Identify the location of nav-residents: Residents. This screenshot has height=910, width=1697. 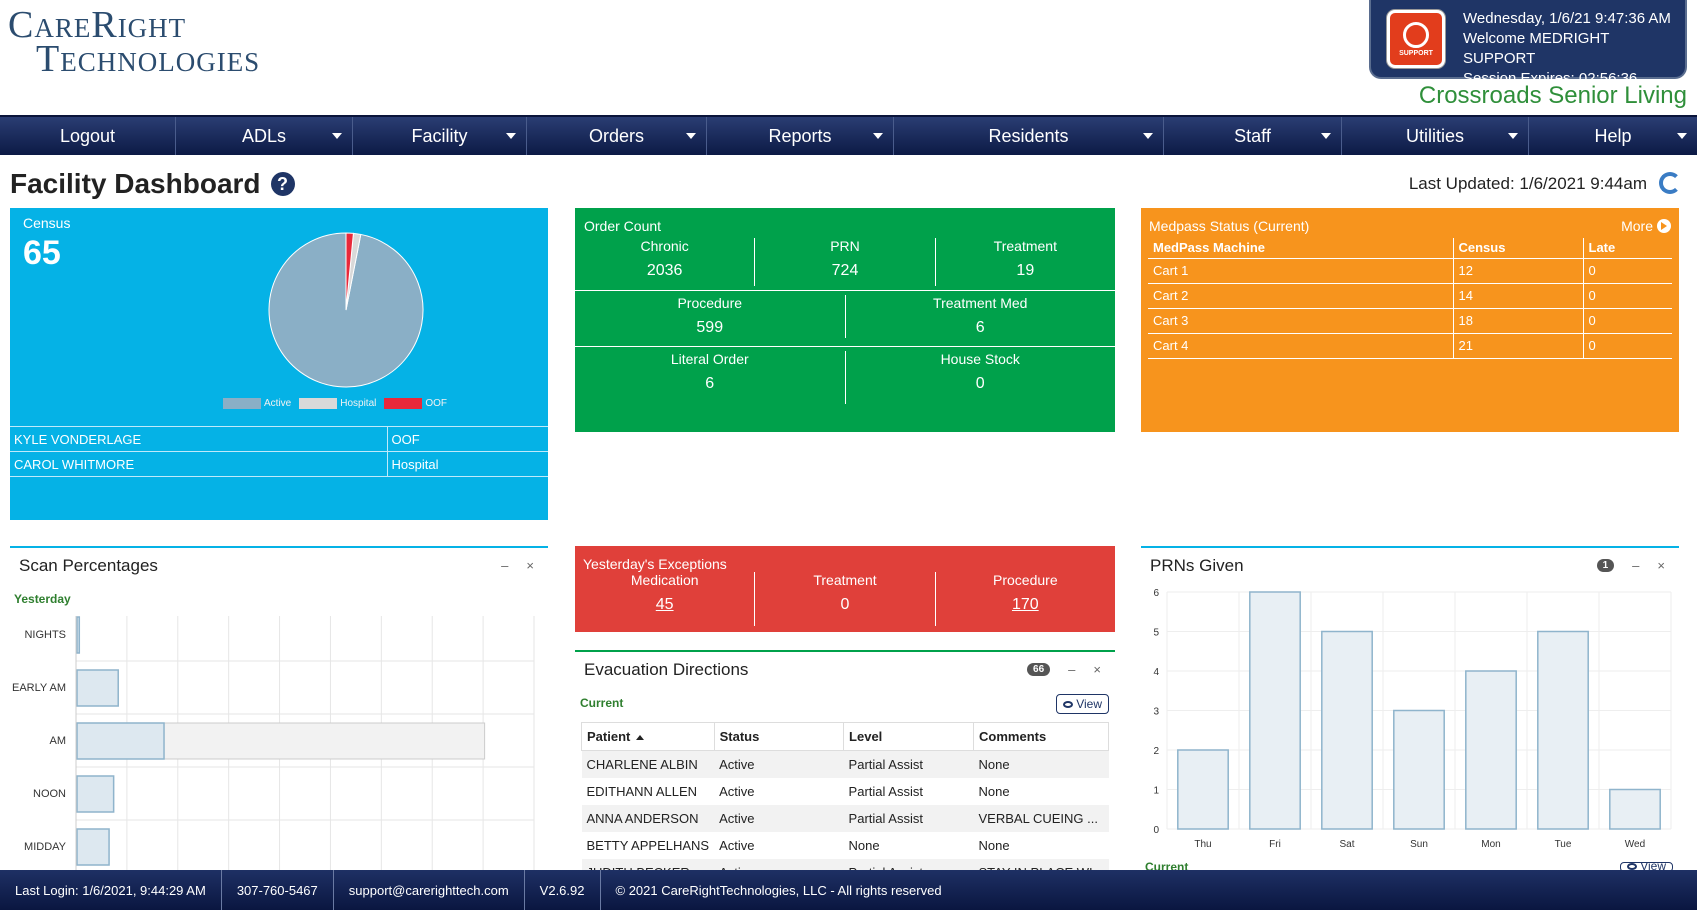
(1029, 136).